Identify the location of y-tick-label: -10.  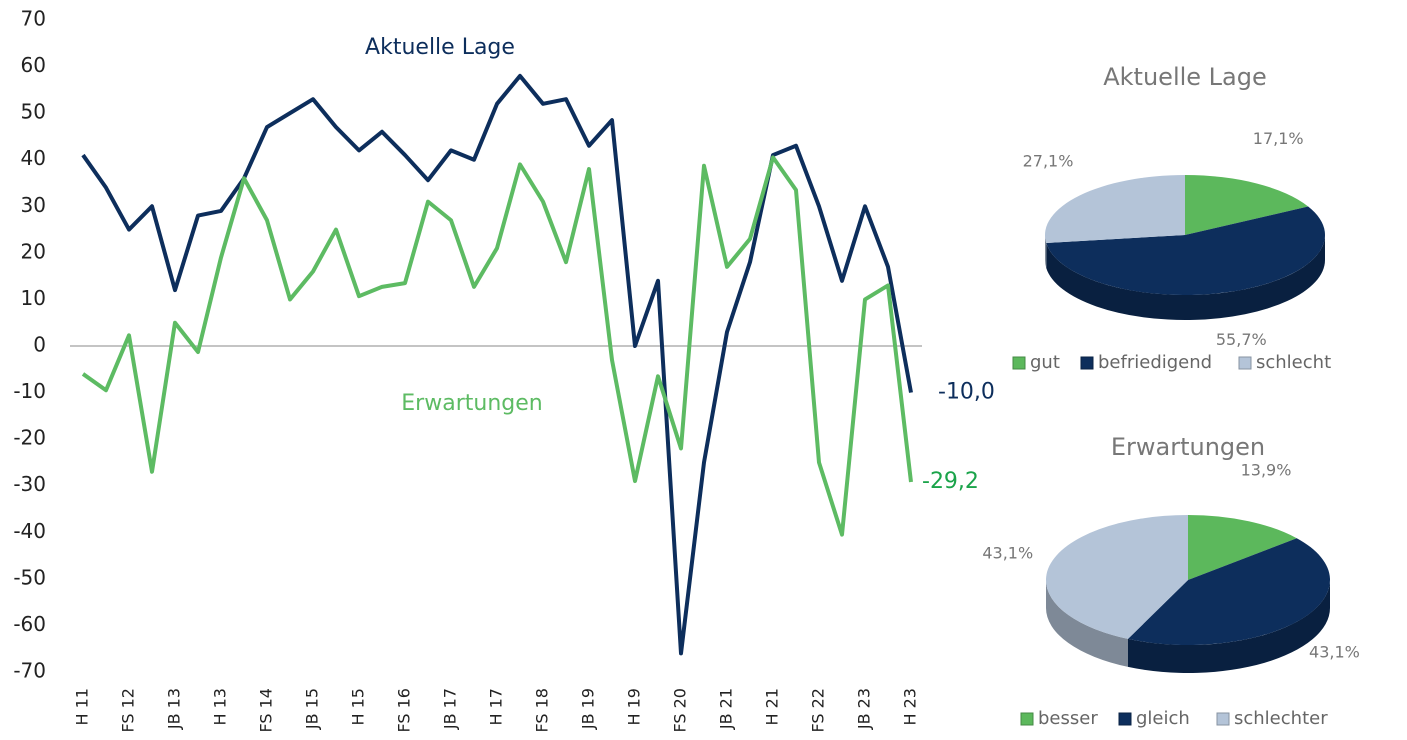
(29, 391).